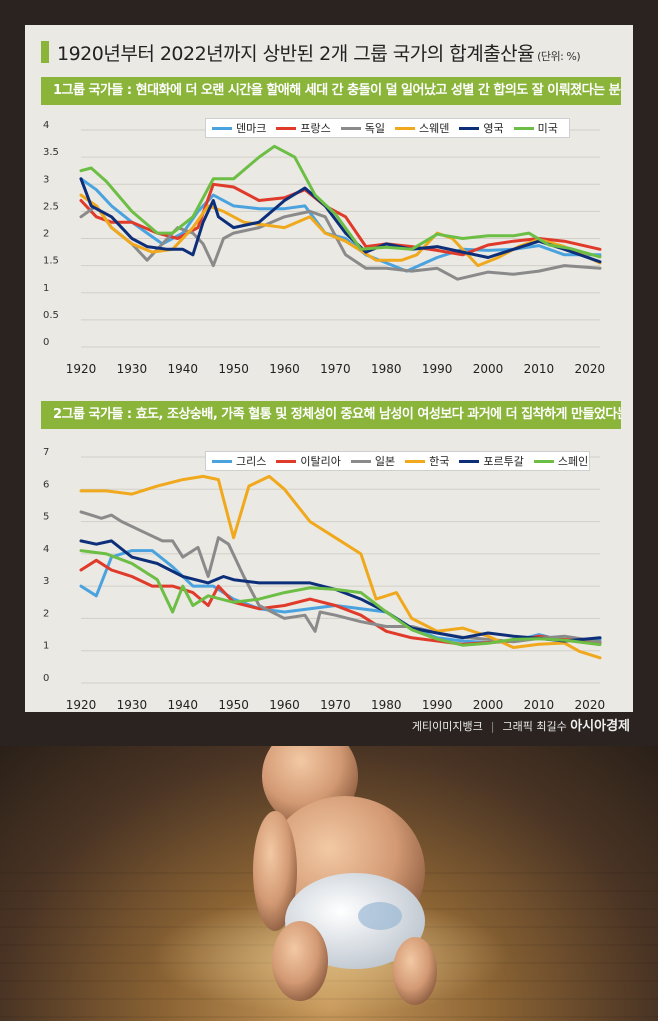 The image size is (658, 1021). Describe the element at coordinates (362, 128) in the screenshot. I see `legend-item-germany: 독일` at that location.